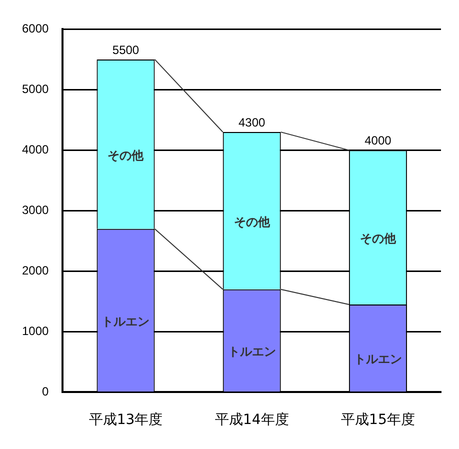 This screenshot has height=449, width=459. Describe the element at coordinates (125, 420) in the screenshot. I see `x-tick-label: 平成13年度` at that location.